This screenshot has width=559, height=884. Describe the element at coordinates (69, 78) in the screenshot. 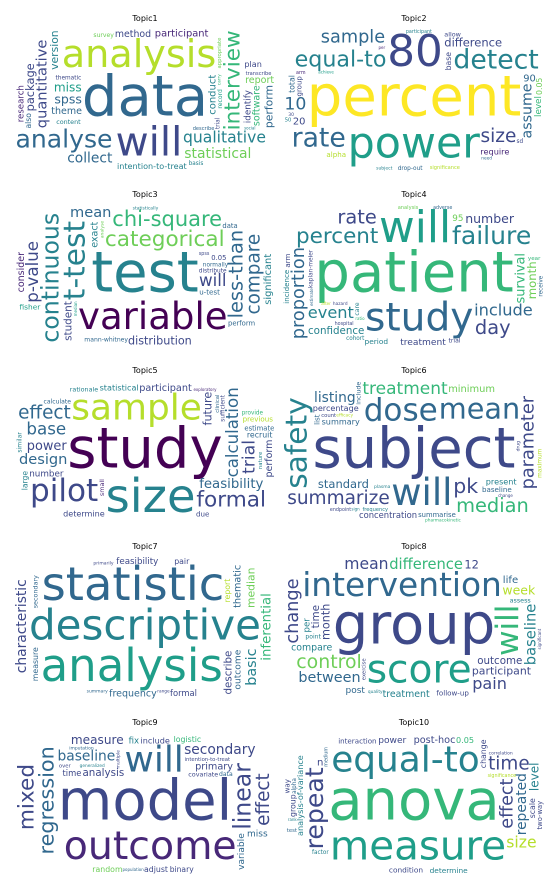

I see `cloud-word: thematic` at that location.